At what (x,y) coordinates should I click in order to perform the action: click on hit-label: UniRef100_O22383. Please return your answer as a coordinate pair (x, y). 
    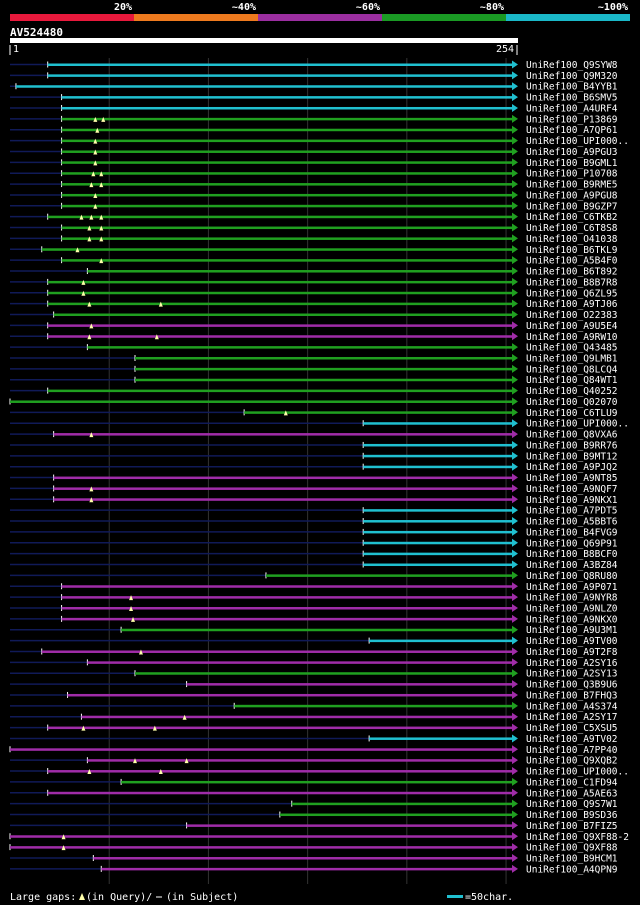
    Looking at the image, I should click on (572, 315).